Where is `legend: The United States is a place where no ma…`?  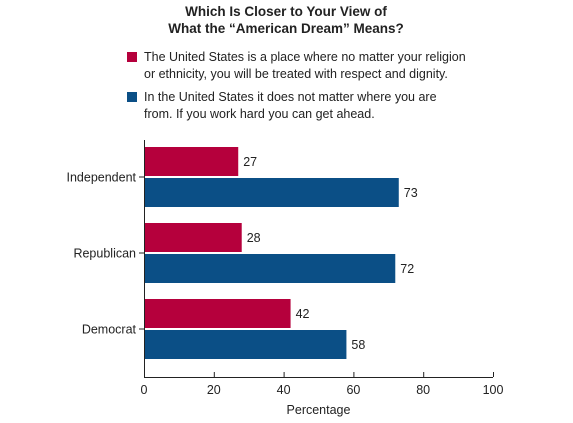
legend: The United States is a place where no ma… is located at coordinates (296, 85).